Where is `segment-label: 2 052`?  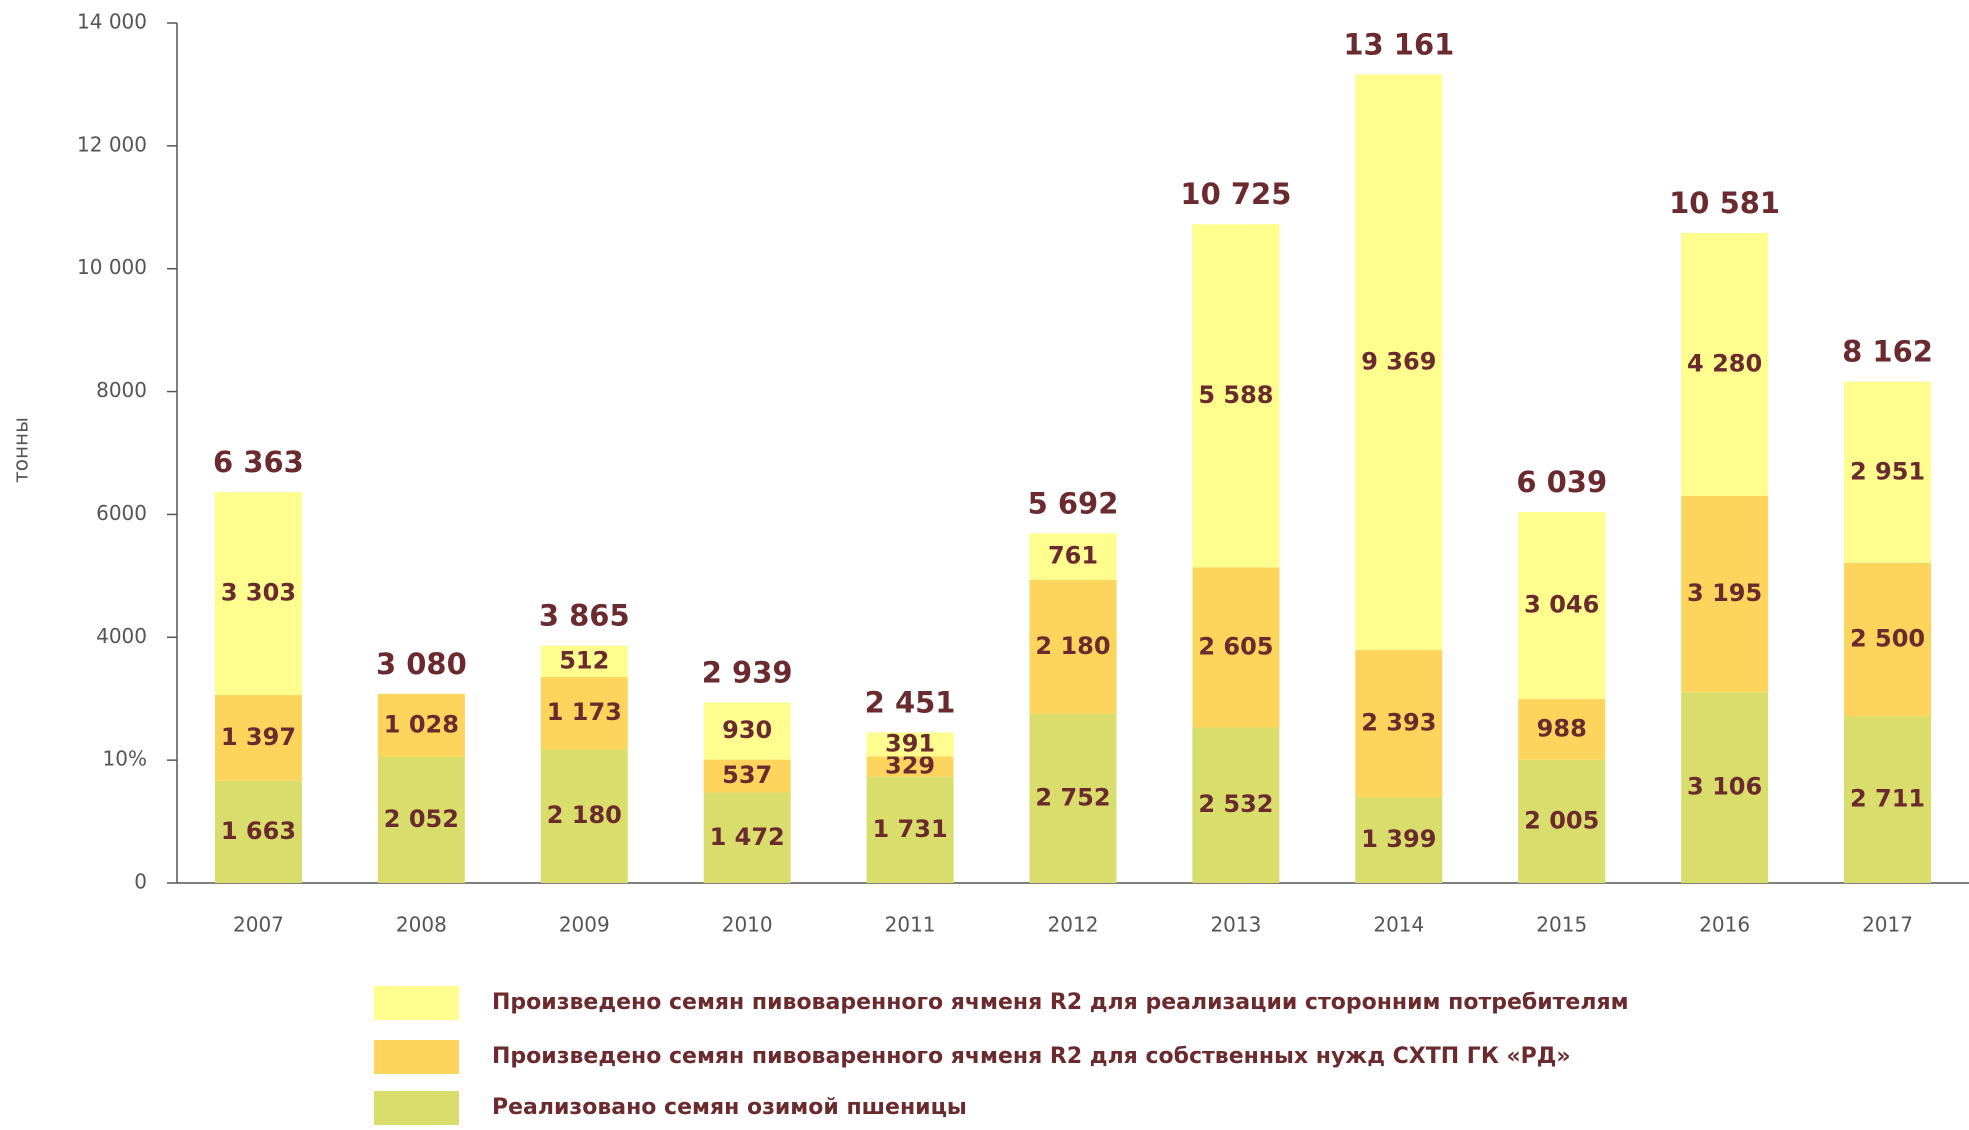
segment-label: 2 052 is located at coordinates (421, 819).